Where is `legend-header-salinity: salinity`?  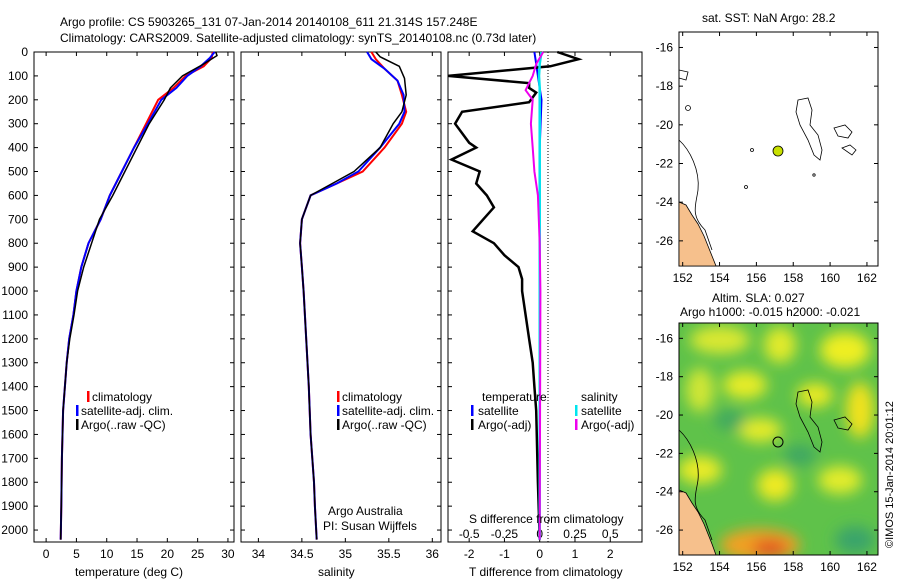
legend-header-salinity: salinity is located at coordinates (599, 397).